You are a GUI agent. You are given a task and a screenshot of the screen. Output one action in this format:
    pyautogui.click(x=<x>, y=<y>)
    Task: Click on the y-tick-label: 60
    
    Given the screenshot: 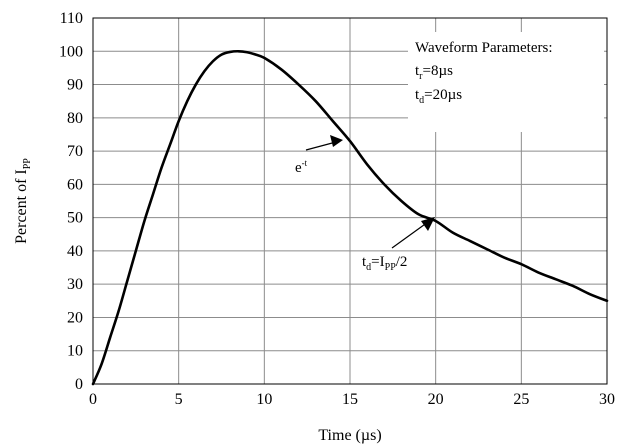 What is the action you would take?
    pyautogui.click(x=75, y=184)
    